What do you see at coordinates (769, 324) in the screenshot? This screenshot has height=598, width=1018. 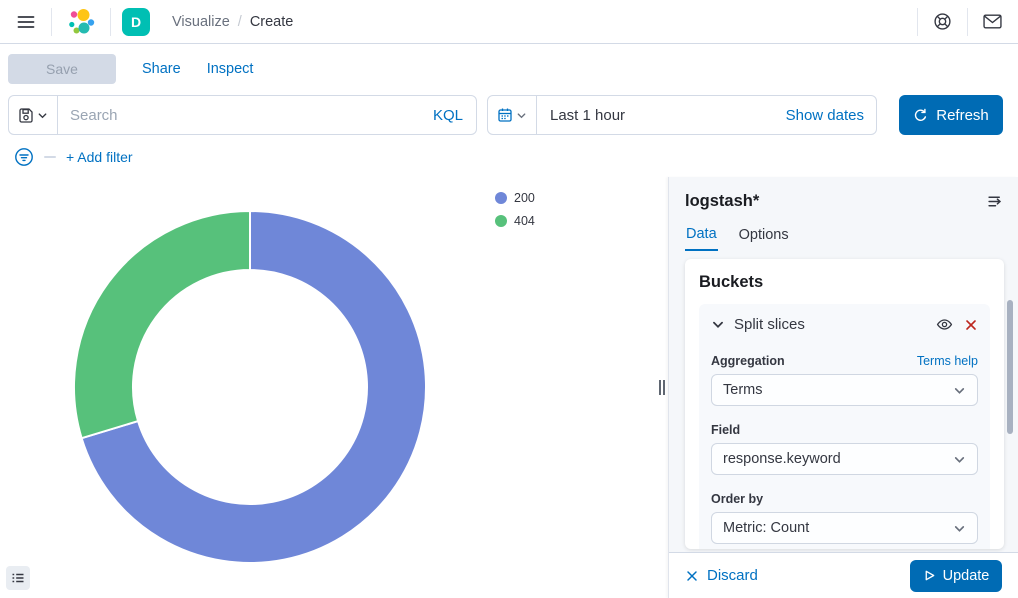 I see `split-slices-label: Split slices` at bounding box center [769, 324].